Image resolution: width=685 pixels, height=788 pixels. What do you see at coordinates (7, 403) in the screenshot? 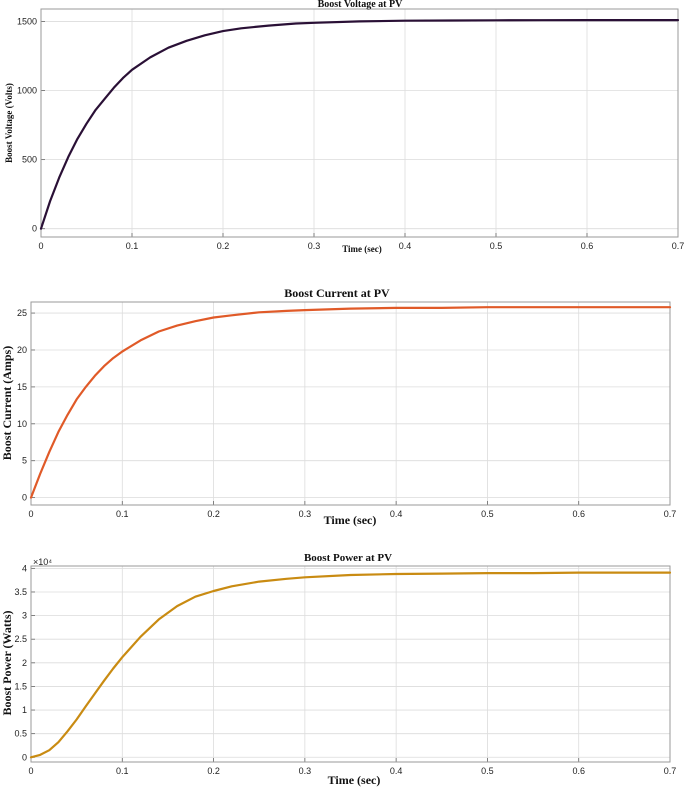
I see `y-axis-label: Boost Current (Amps)` at bounding box center [7, 403].